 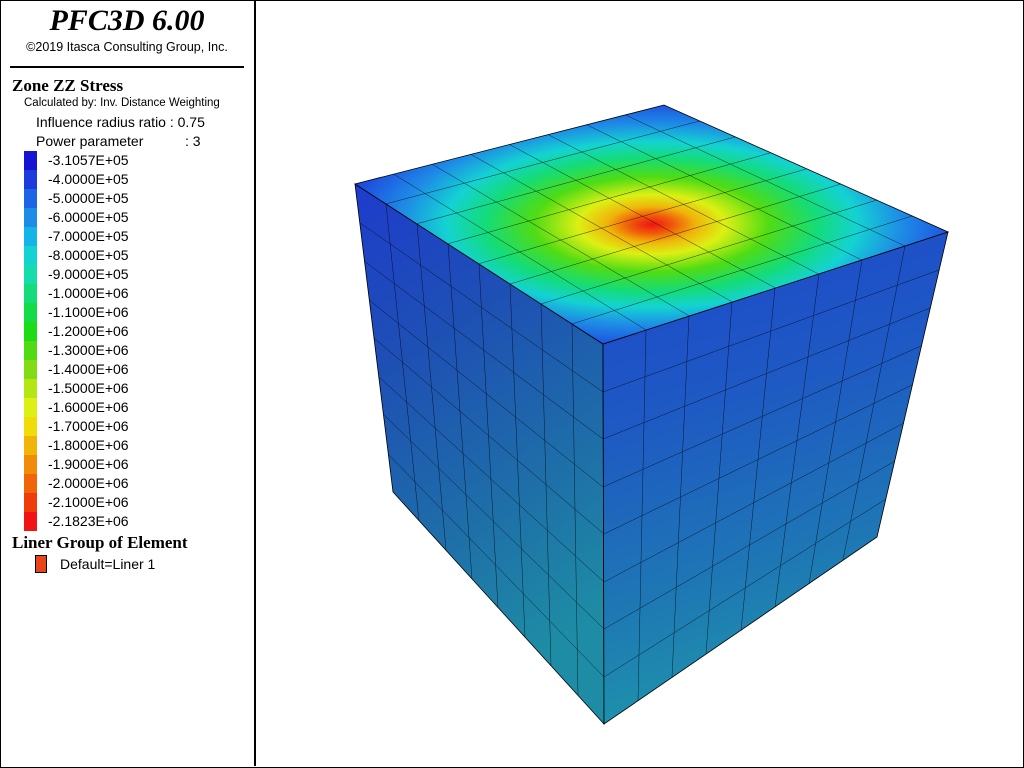 I want to click on liner-heading: Liner Group of Element, so click(x=100, y=542).